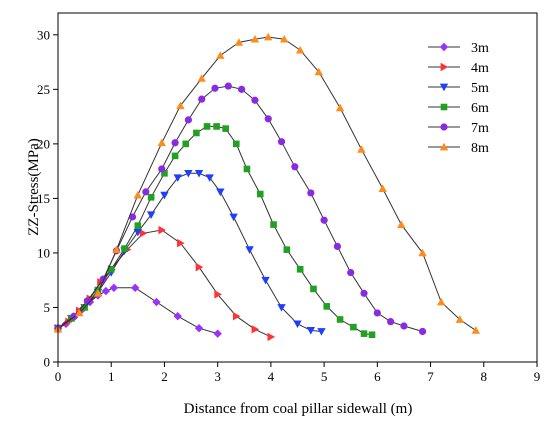 Image resolution: width=550 pixels, height=428 pixels. Describe the element at coordinates (43, 198) in the screenshot. I see `y-tick-label: 15` at that location.